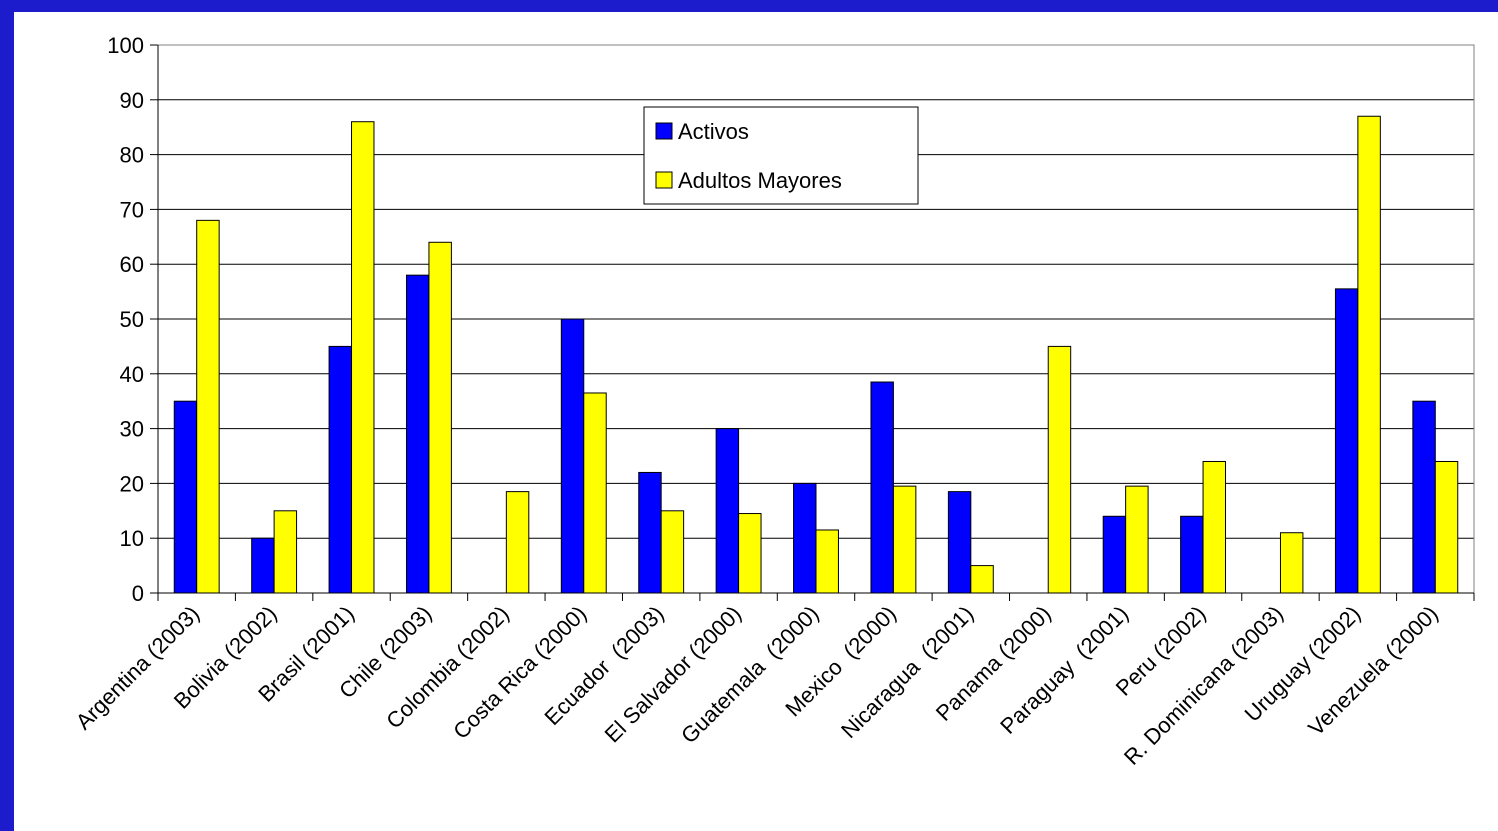  Describe the element at coordinates (1373, 671) in the screenshot. I see `x-tick-label: Venezuela (2000)` at that location.